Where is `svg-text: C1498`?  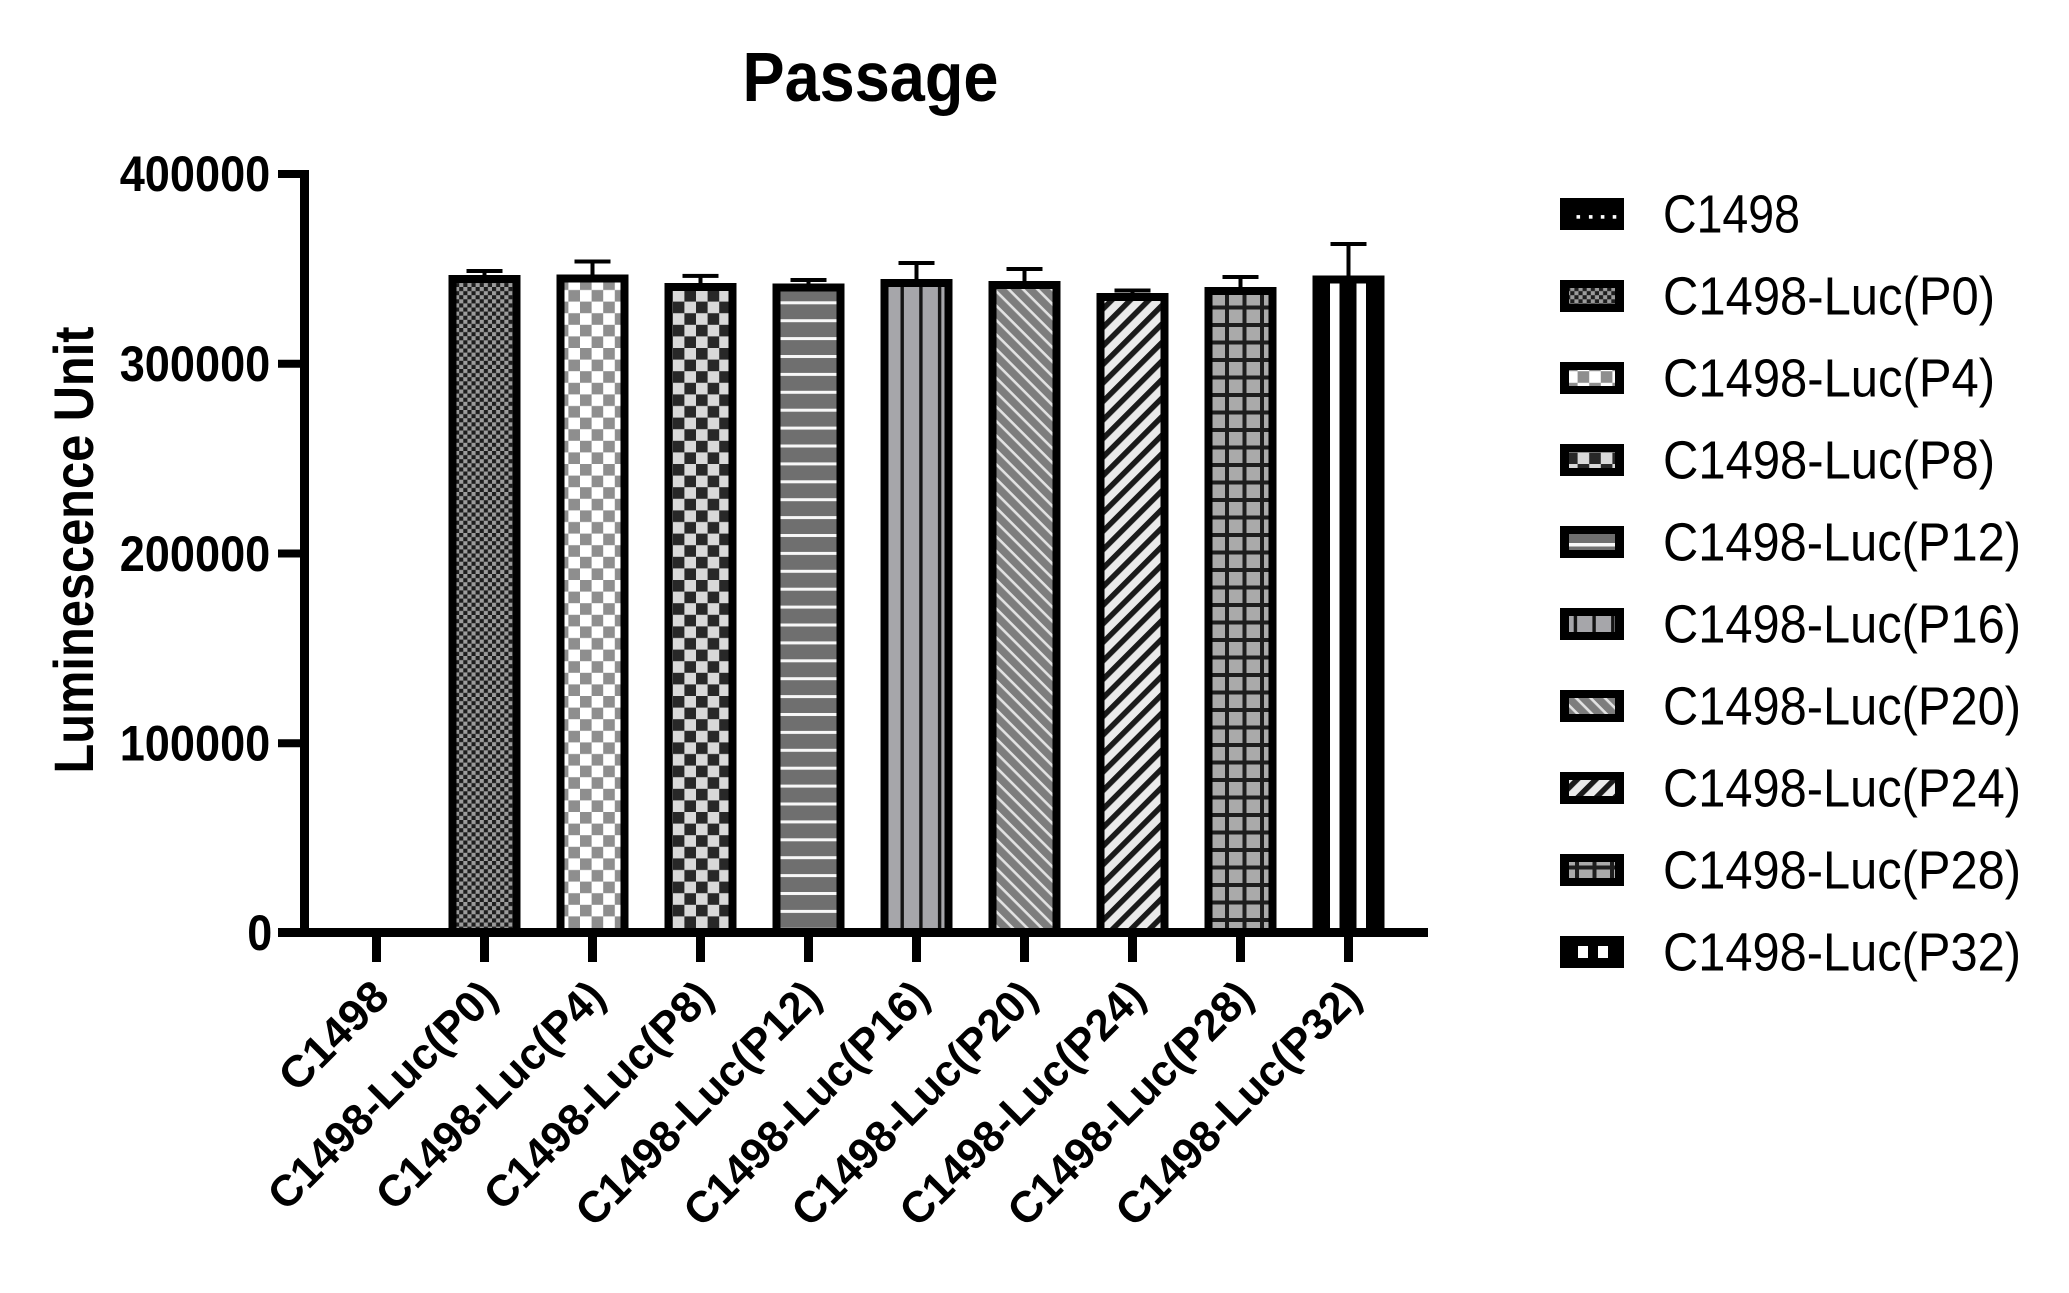 svg-text: C1498 is located at coordinates (1731, 214).